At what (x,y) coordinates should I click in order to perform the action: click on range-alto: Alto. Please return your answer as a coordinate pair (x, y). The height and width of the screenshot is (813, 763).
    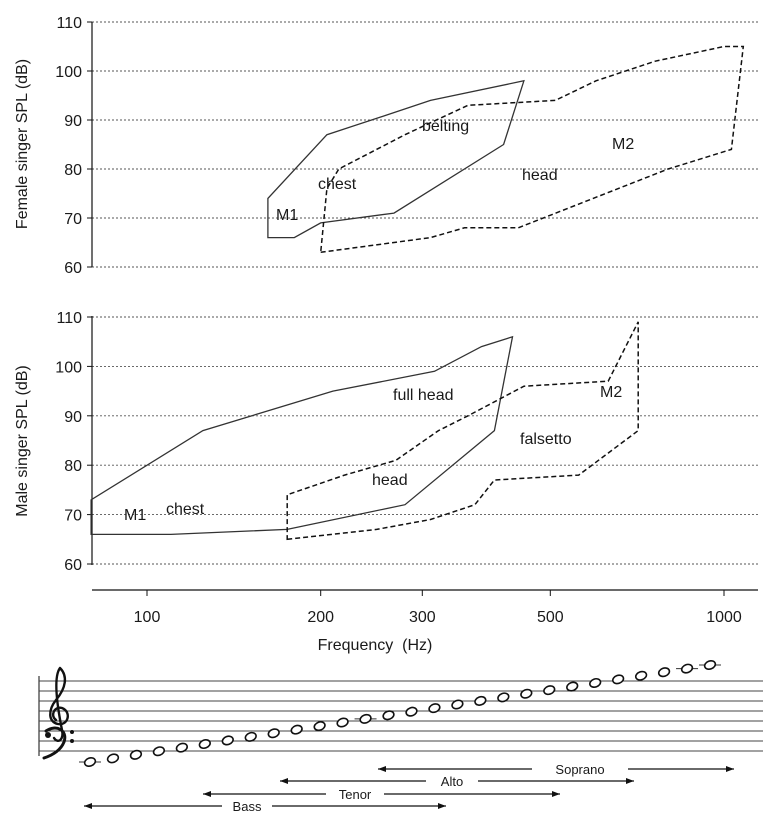
    Looking at the image, I should click on (457, 781).